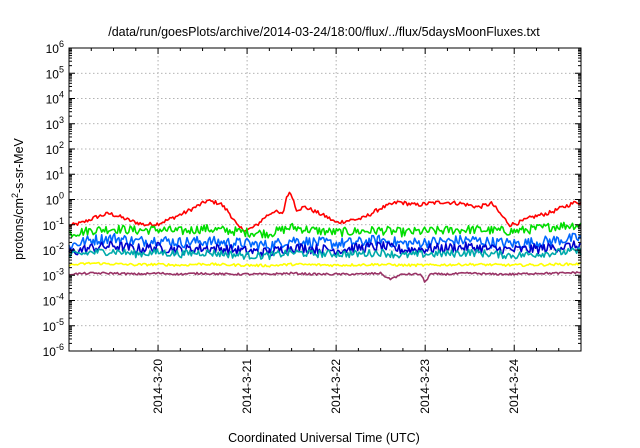 The width and height of the screenshot is (640, 448). What do you see at coordinates (514, 386) in the screenshot?
I see `x-tick-label: 2014-3-24` at bounding box center [514, 386].